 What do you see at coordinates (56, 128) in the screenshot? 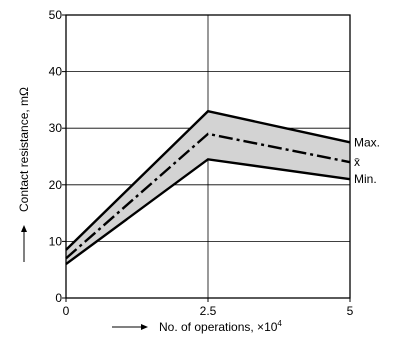
I see `y-tick-label-3: 30` at bounding box center [56, 128].